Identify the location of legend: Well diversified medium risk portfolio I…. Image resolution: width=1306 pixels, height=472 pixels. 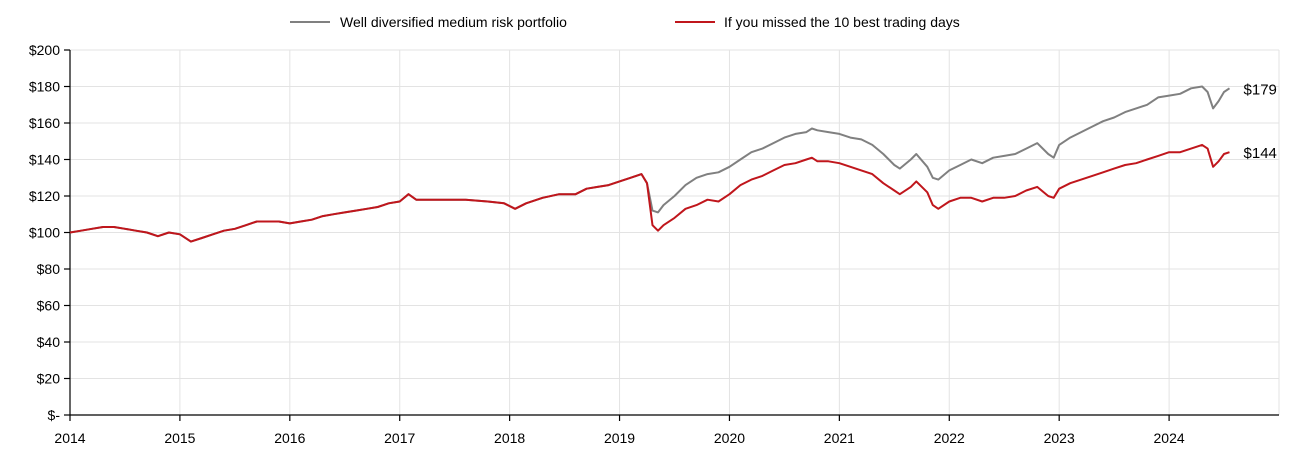
(625, 22).